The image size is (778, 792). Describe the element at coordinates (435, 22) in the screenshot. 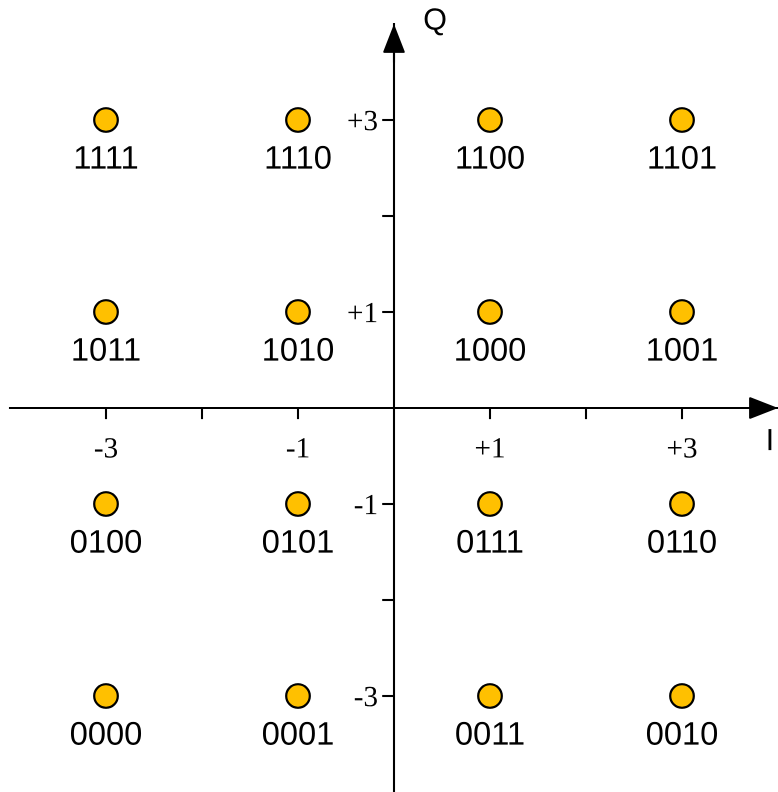

I see `y-axis-title: Q` at that location.